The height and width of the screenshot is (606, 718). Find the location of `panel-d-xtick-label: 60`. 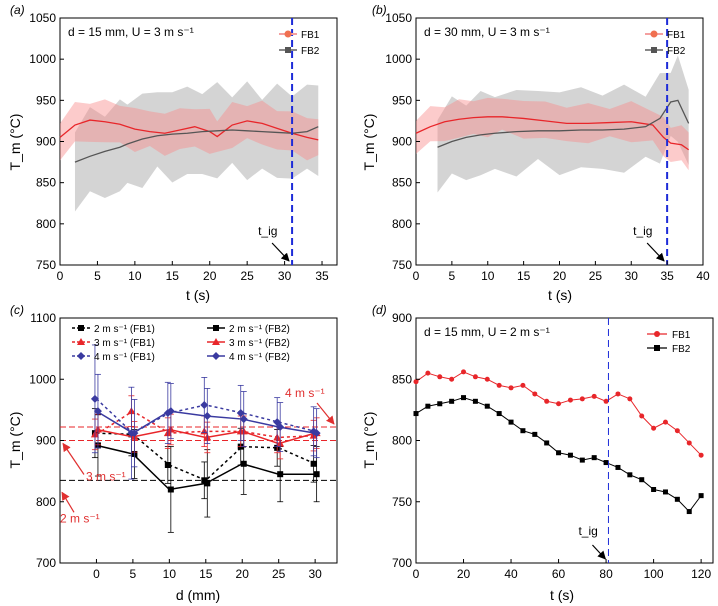

panel-d-xtick-label: 60 is located at coordinates (559, 574).